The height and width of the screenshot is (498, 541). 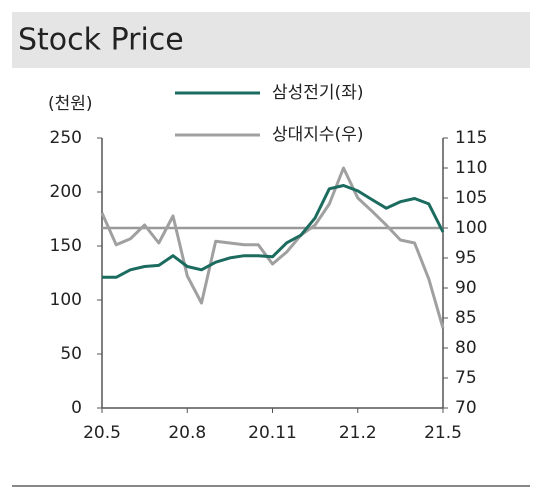 What do you see at coordinates (466, 378) in the screenshot?
I see `y2-tick-label: 75` at bounding box center [466, 378].